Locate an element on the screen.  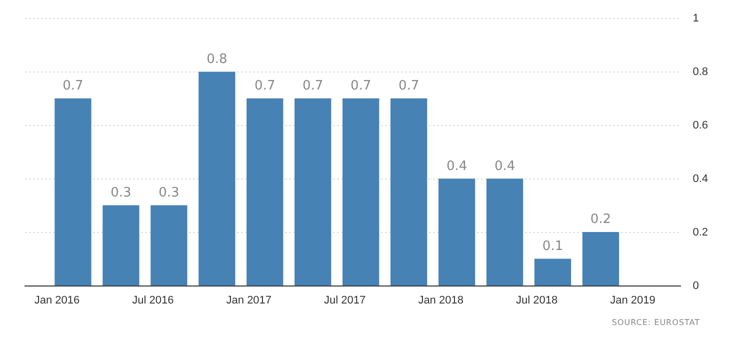
y-tick-label: 0.4 is located at coordinates (700, 178).